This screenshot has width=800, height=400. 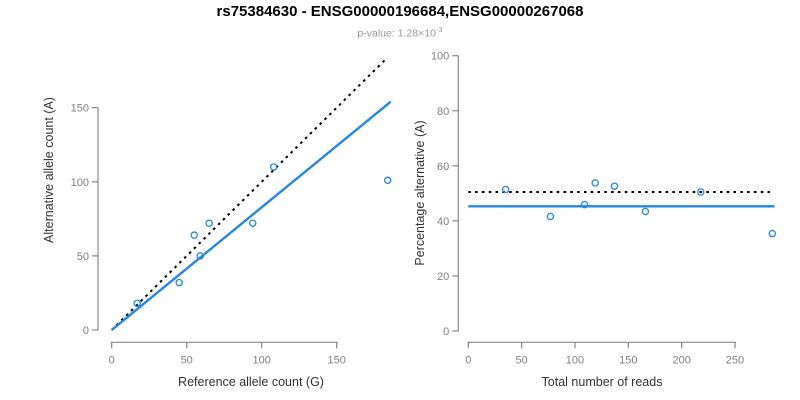 What do you see at coordinates (735, 360) in the screenshot?
I see `x-tick-label: 250` at bounding box center [735, 360].